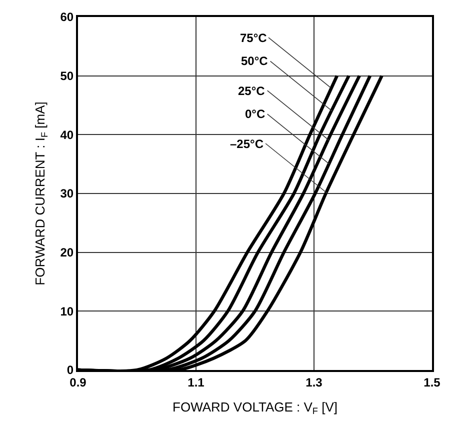  Describe the element at coordinates (67, 135) in the screenshot. I see `y-tick-label: 40` at that location.